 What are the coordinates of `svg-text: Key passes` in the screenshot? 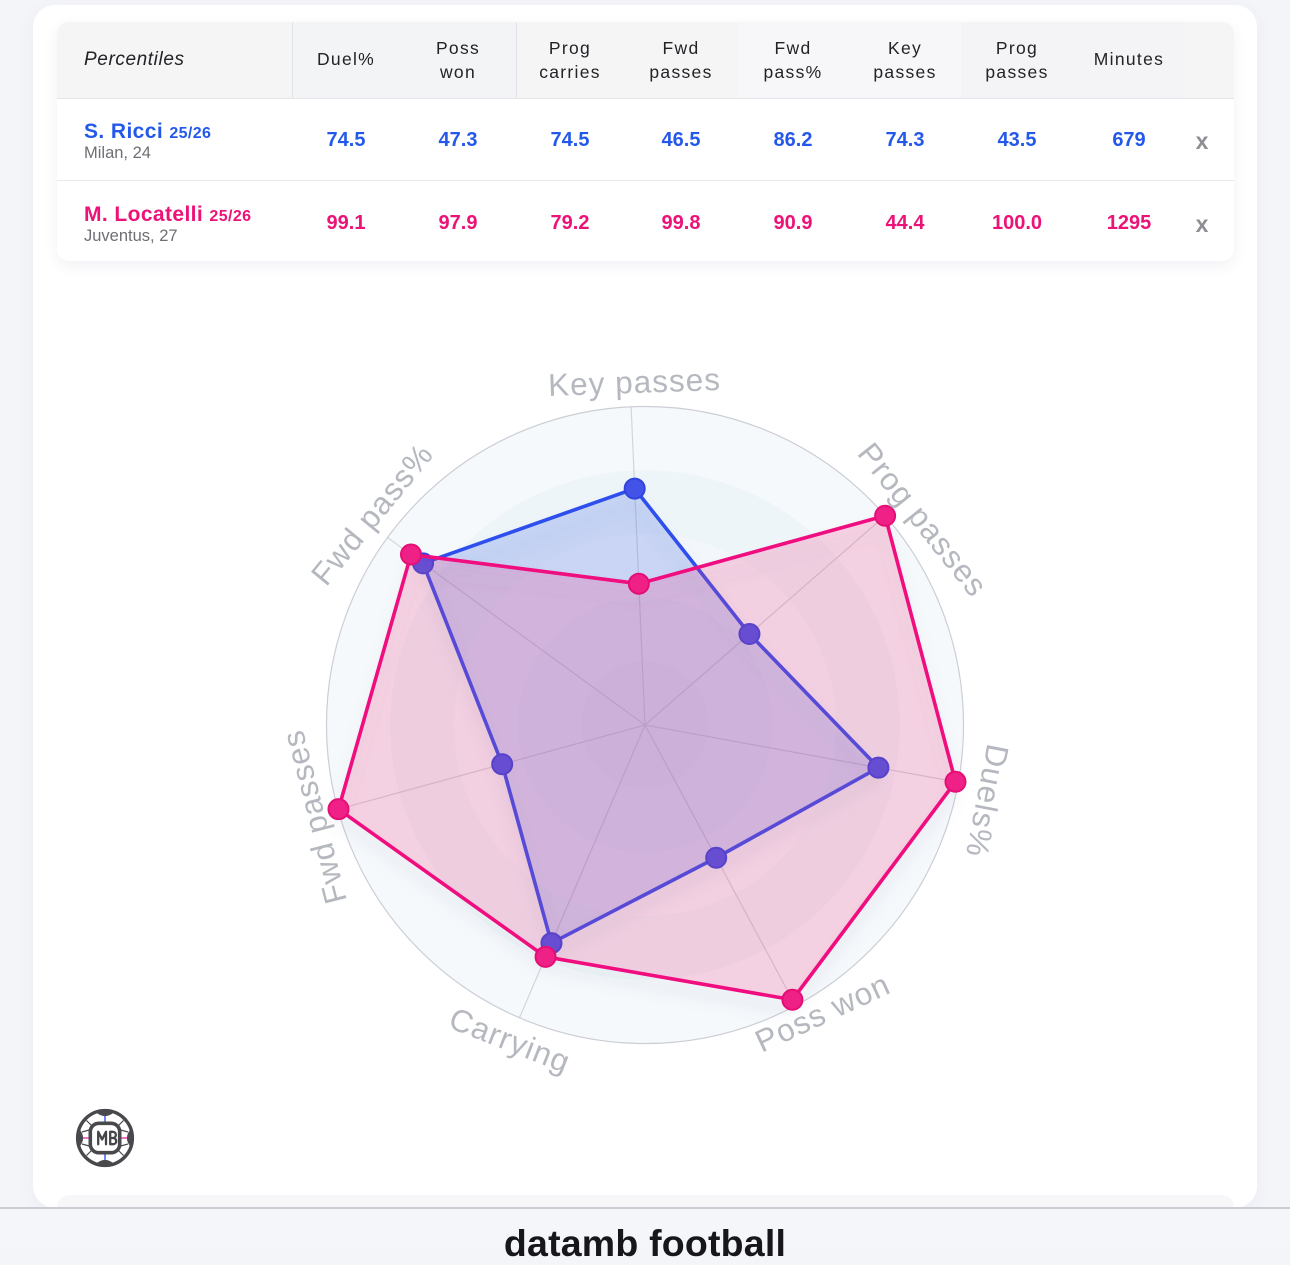 It's located at (635, 382).